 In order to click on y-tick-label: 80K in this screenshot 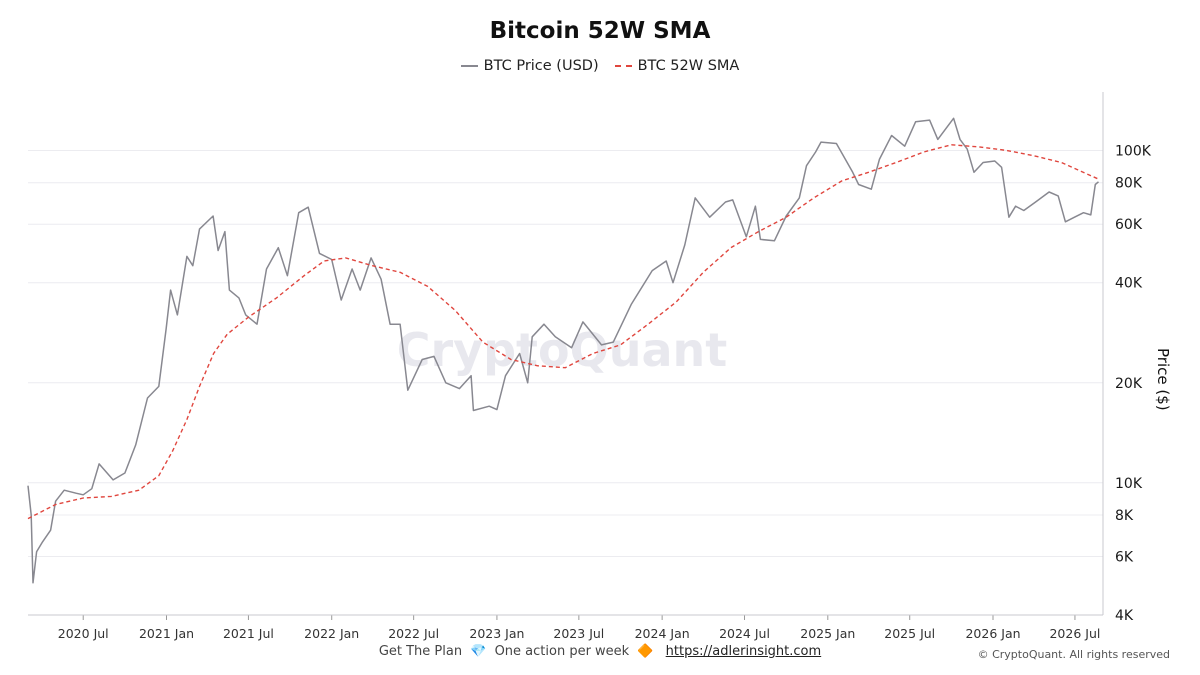, I will do `click(1129, 184)`.